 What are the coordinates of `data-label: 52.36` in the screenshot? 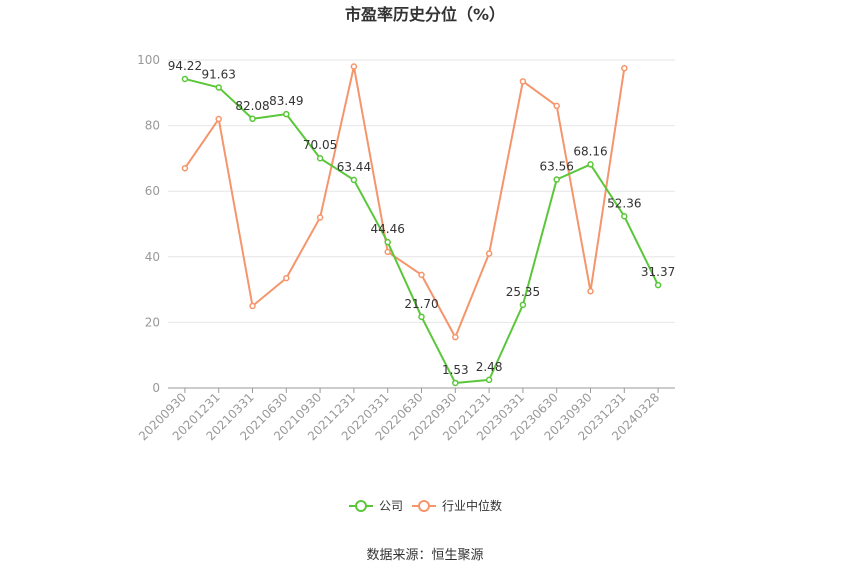 It's located at (624, 203).